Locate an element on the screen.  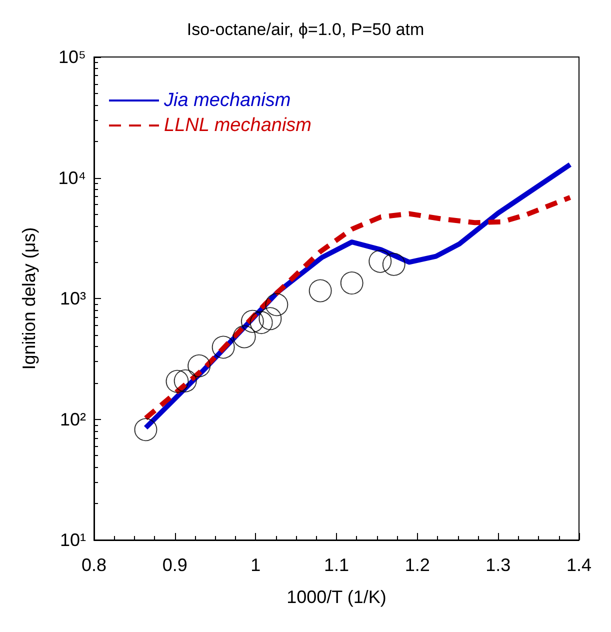
x-tick-label: 1.4 is located at coordinates (579, 565).